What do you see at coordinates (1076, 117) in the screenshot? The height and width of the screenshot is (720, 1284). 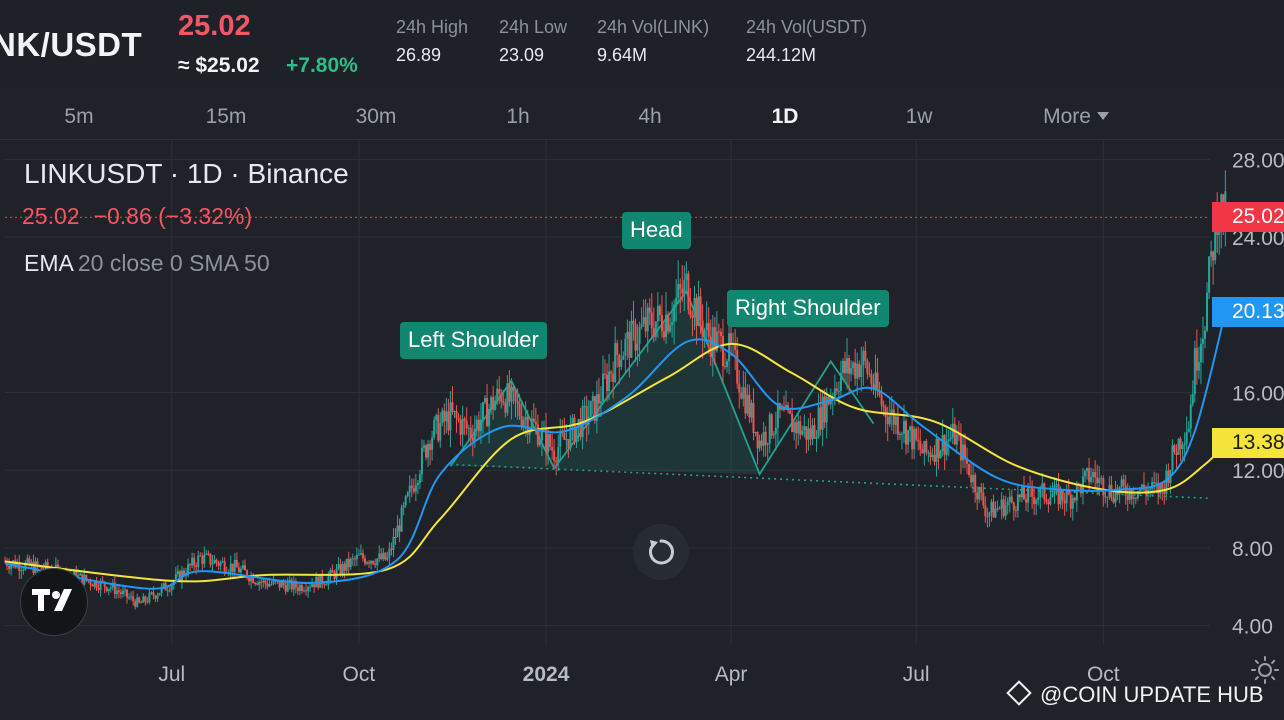 I see `tab-more: More` at bounding box center [1076, 117].